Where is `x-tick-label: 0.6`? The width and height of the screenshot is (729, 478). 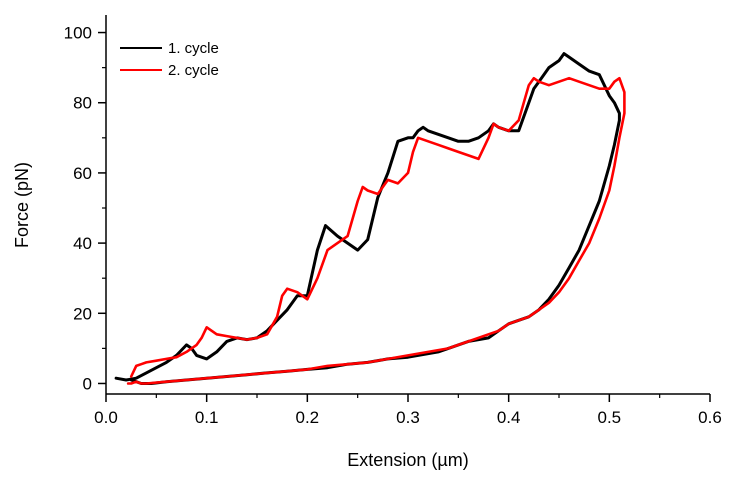
x-tick-label: 0.6 is located at coordinates (710, 417).